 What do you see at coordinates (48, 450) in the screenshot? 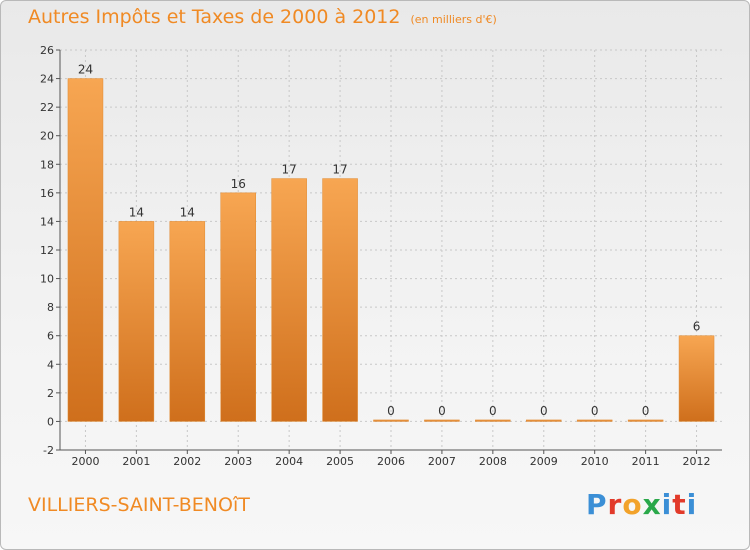
I see `y-tick-label: -2` at bounding box center [48, 450].